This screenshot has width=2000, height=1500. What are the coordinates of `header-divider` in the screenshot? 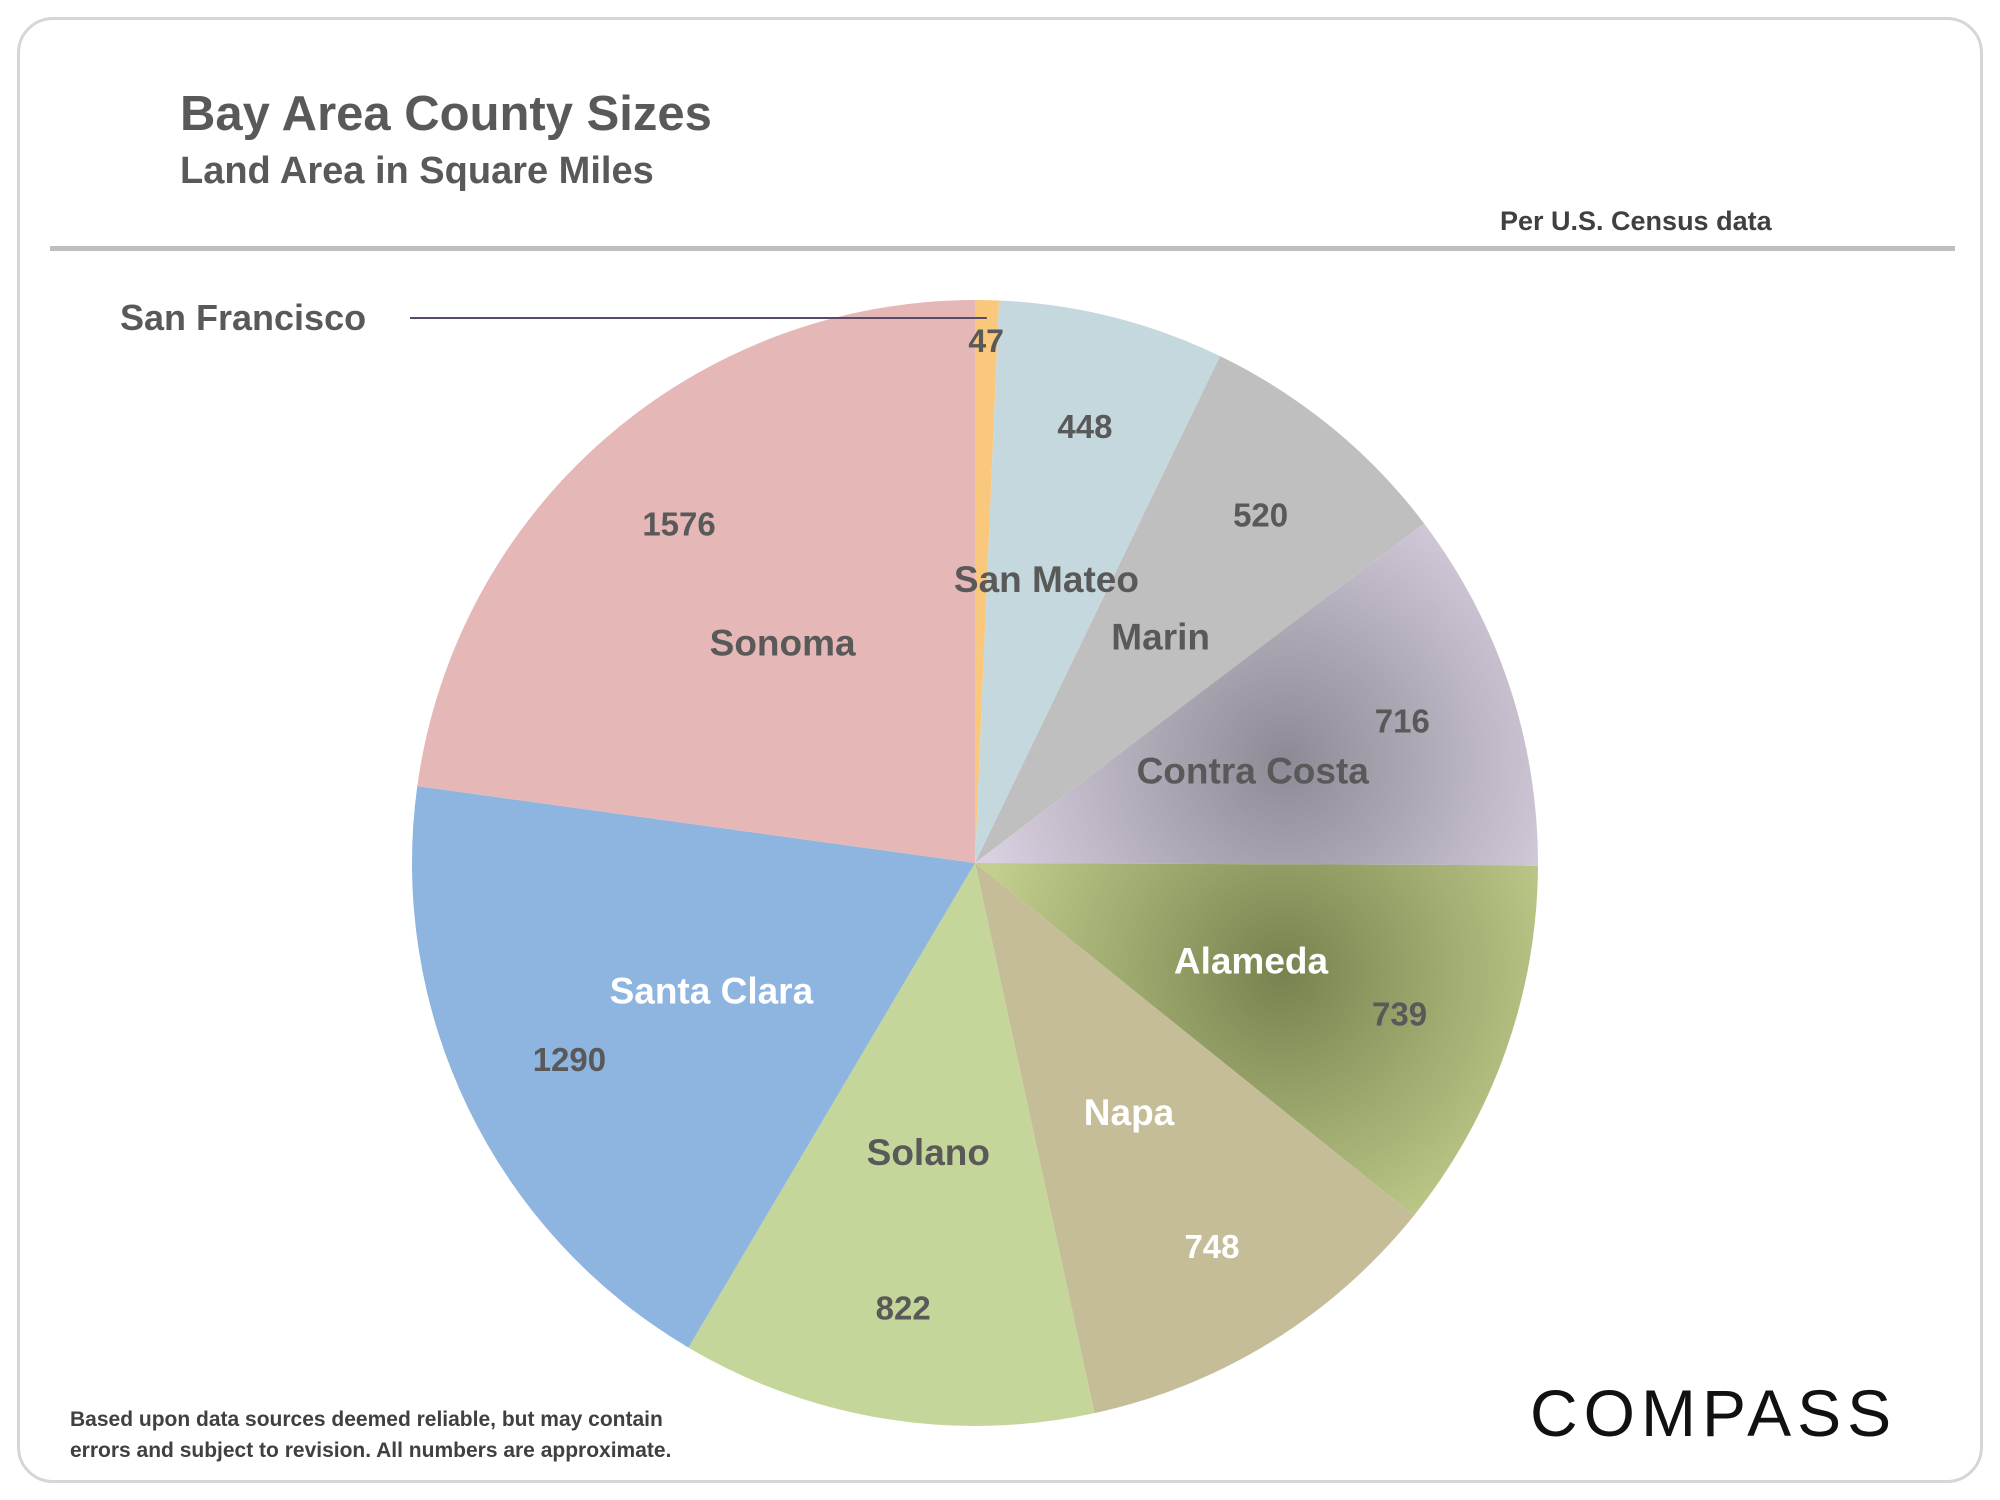 It's located at (1002, 248).